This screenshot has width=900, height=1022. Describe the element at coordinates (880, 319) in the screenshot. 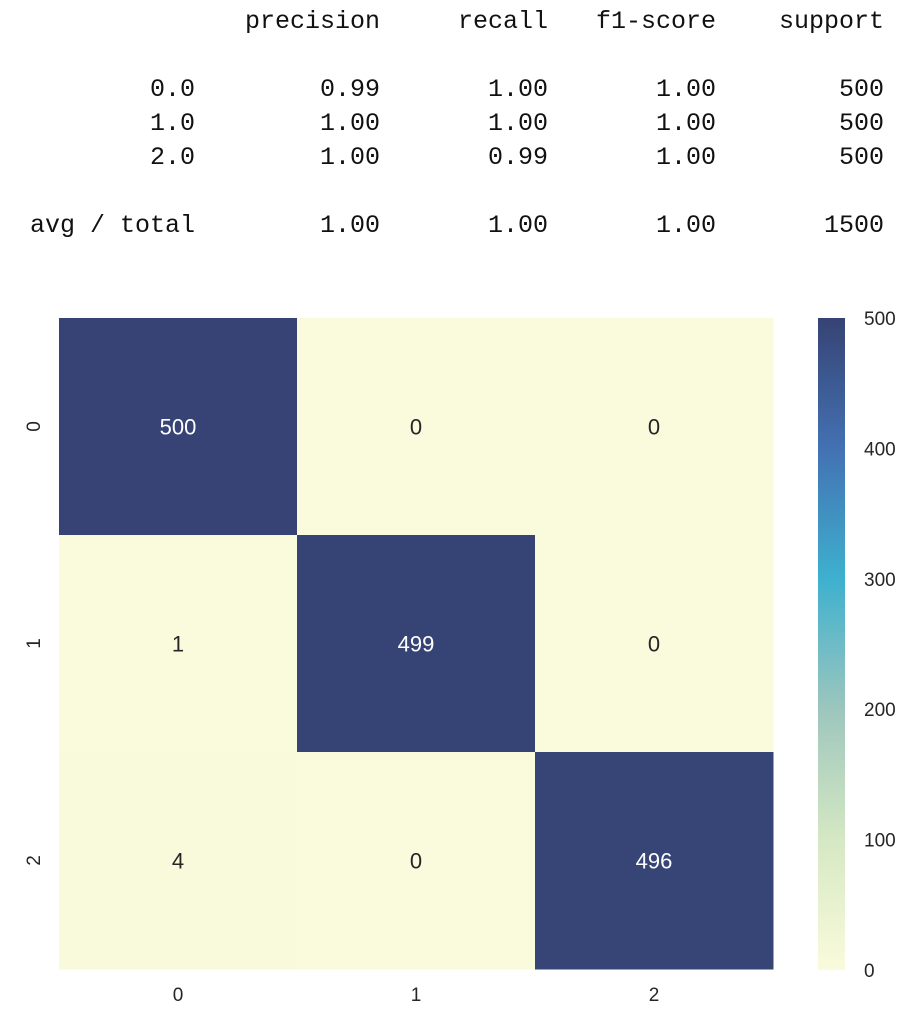

I see `colorbar-tick-label: 500` at that location.